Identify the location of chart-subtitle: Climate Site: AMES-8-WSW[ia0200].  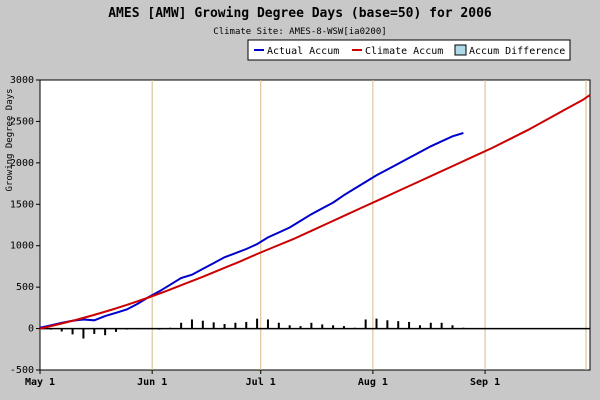
(299, 32).